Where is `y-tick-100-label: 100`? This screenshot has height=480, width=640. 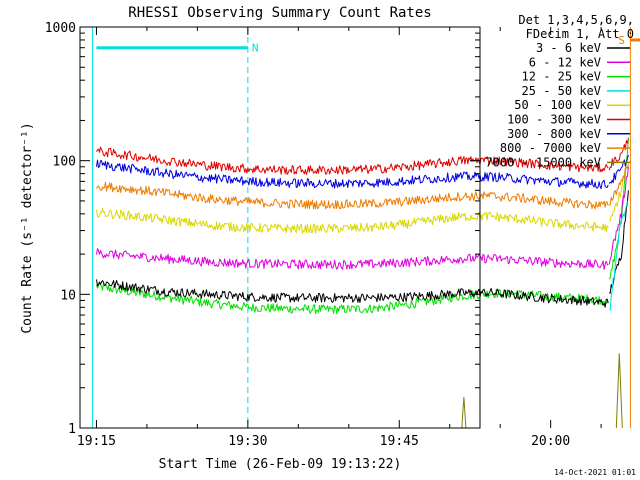
y-tick-100-label: 100 is located at coordinates (64, 162).